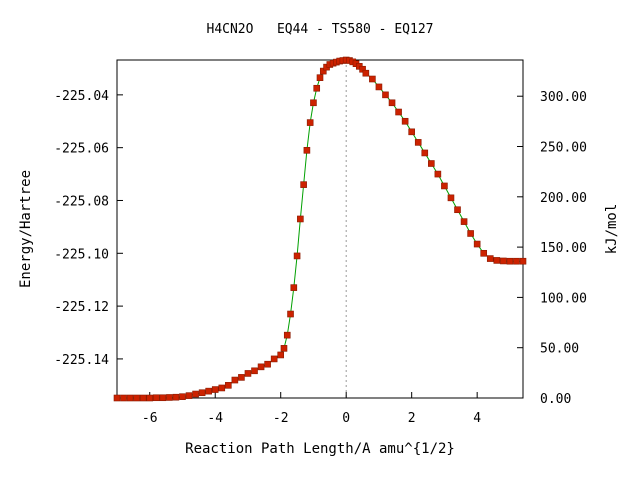 Image resolution: width=640 pixels, height=480 pixels. I want to click on right-tick-label: 200.00, so click(563, 198).